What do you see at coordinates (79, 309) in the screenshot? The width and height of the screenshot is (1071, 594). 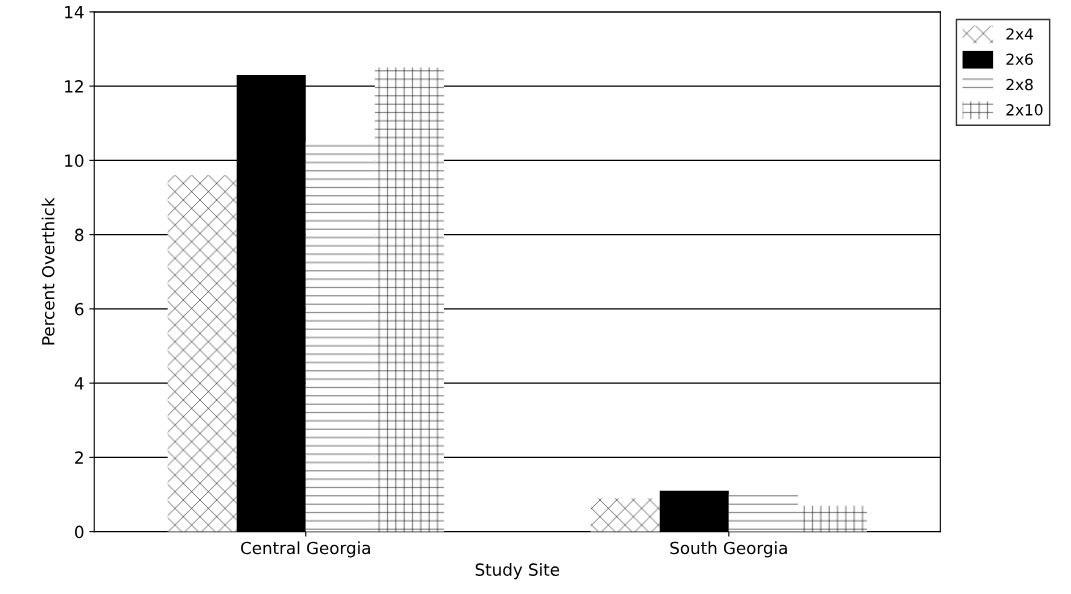 I see `y-tick-label: 6` at bounding box center [79, 309].